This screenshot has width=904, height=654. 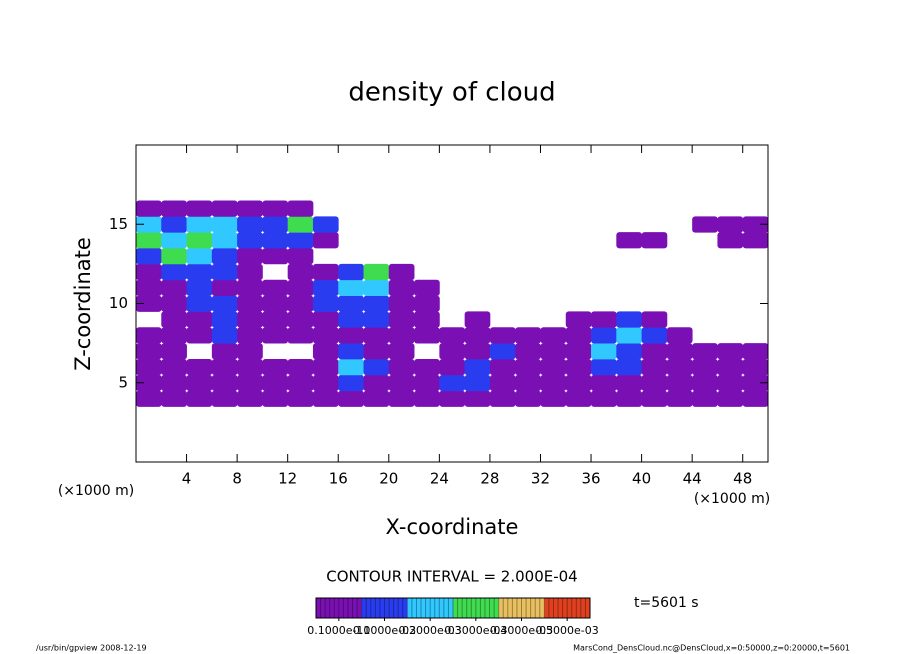 What do you see at coordinates (521, 630) in the screenshot?
I see `colorbar-tick-label: 0.4000e-03` at bounding box center [521, 630].